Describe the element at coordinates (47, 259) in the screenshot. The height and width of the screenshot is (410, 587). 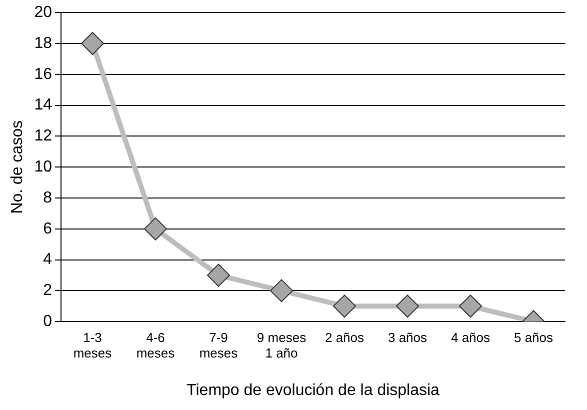
I see `y-tick-label: 4` at that location.